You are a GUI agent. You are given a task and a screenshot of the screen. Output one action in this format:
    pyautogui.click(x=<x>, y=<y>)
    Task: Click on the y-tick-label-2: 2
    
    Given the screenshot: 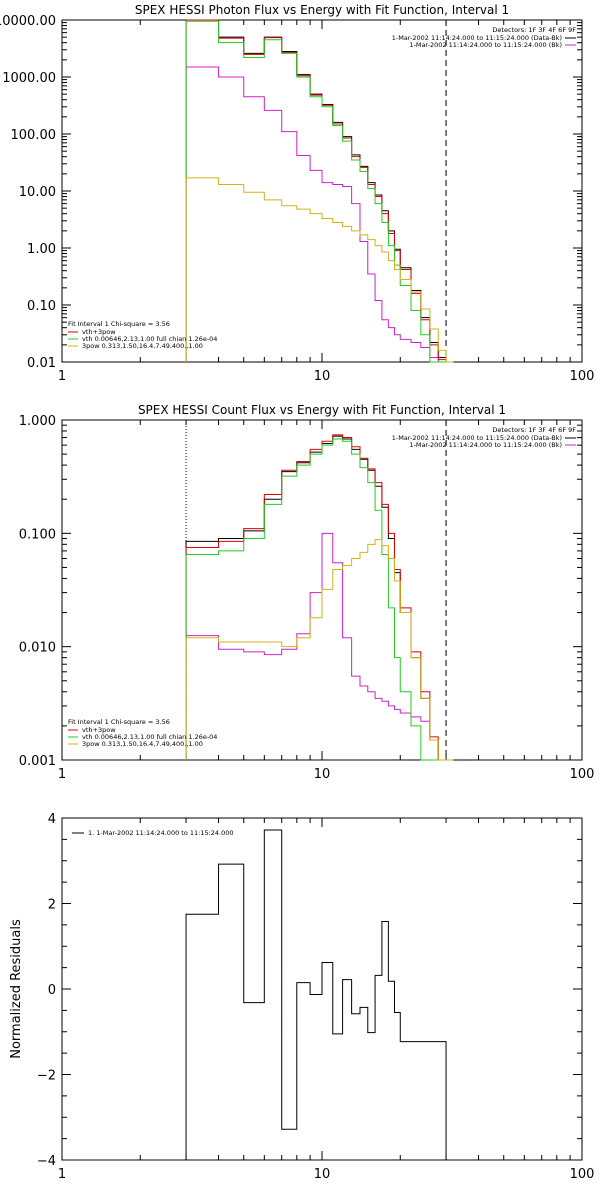 What is the action you would take?
    pyautogui.click(x=52, y=905)
    